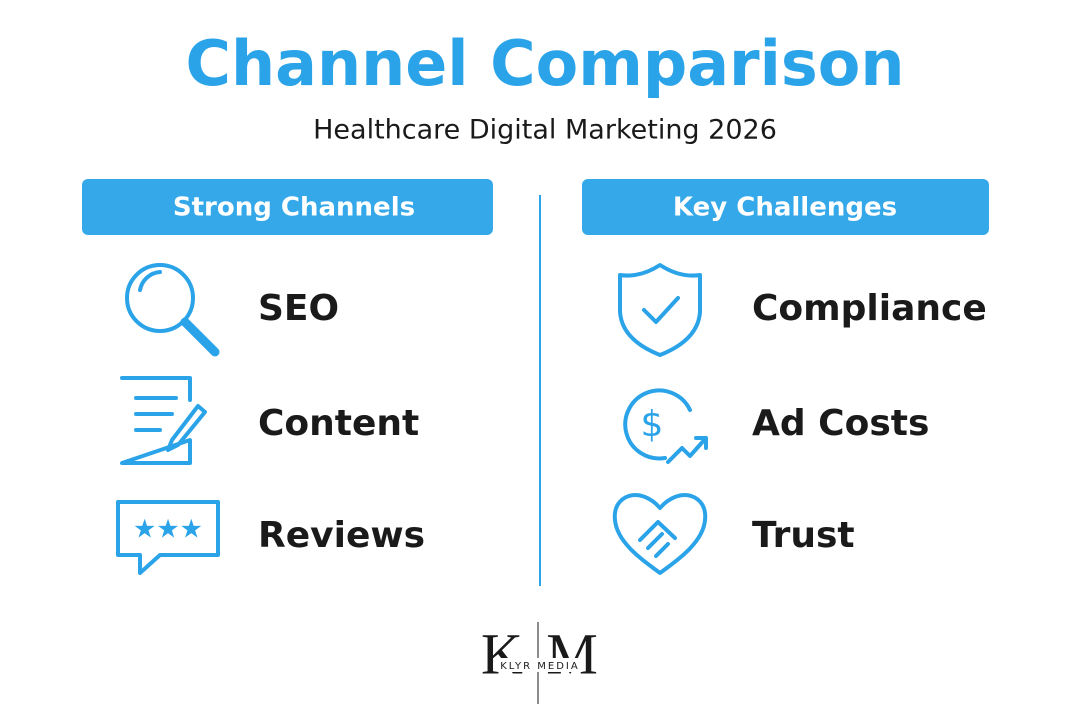 This screenshot has width=1080, height=720. I want to click on logo: K M KLYR MEDIA, so click(539, 662).